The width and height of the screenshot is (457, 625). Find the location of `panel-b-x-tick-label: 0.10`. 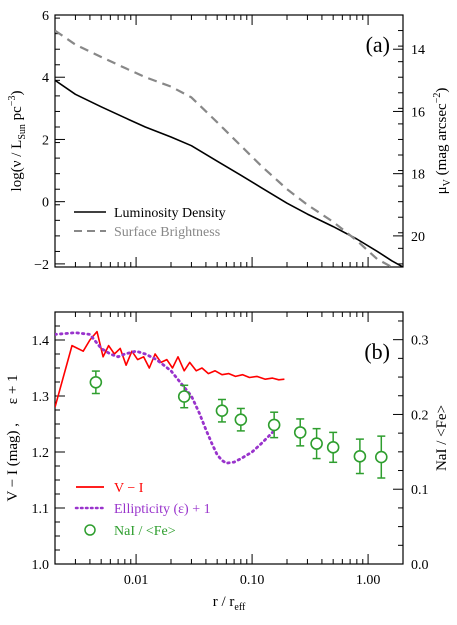

panel-b-x-tick-label: 0.10 is located at coordinates (252, 580).